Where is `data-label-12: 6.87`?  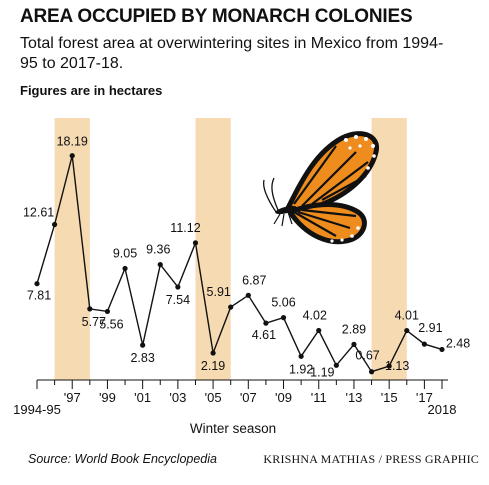 data-label-12: 6.87 is located at coordinates (254, 280).